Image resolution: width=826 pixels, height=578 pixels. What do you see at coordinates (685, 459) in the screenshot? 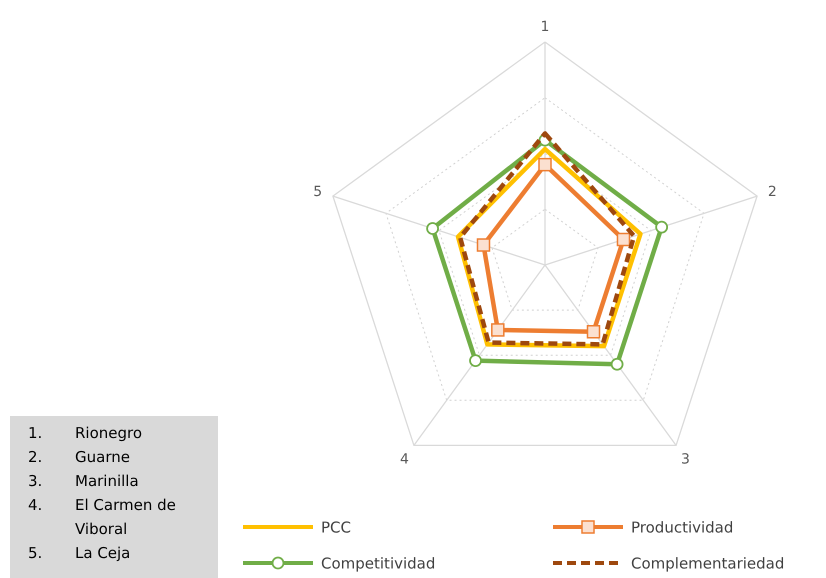
I see `spoke-label: 3` at bounding box center [685, 459].